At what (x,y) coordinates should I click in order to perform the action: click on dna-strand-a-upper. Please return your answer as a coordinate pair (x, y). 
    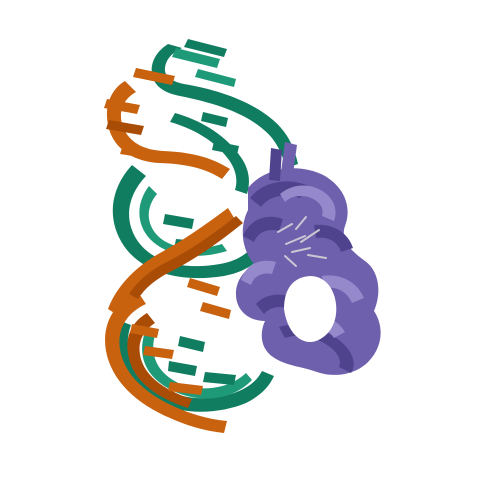
    Looking at the image, I should click on (224, 116).